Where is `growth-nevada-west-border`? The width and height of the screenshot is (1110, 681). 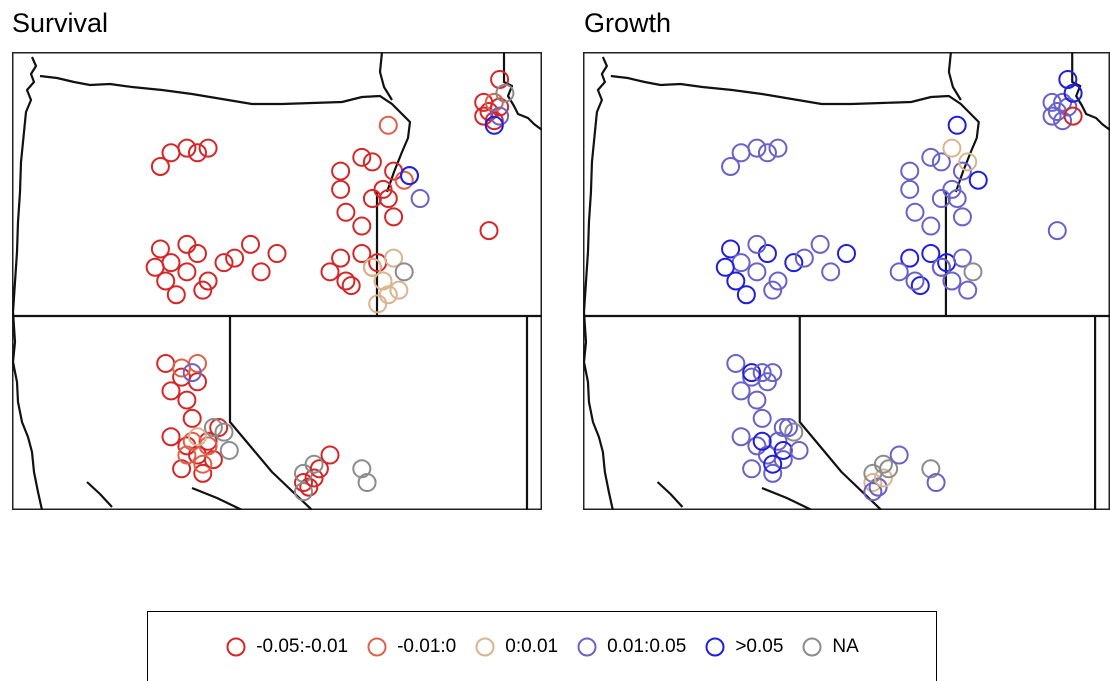
growth-nevada-west-border is located at coordinates (840, 413).